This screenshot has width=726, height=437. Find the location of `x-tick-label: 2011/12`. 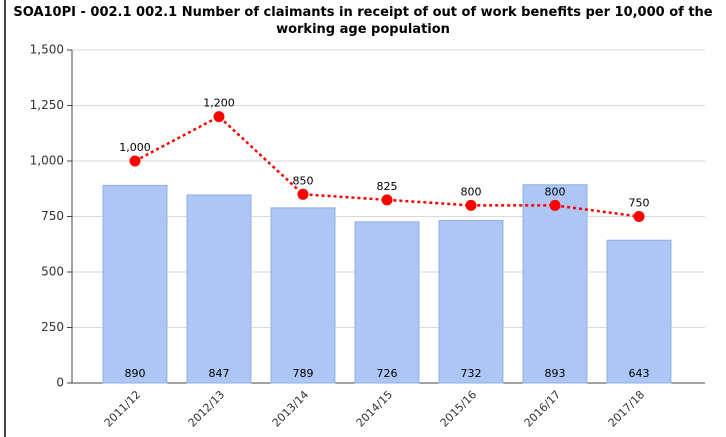

x-tick-label: 2011/12 is located at coordinates (123, 409).